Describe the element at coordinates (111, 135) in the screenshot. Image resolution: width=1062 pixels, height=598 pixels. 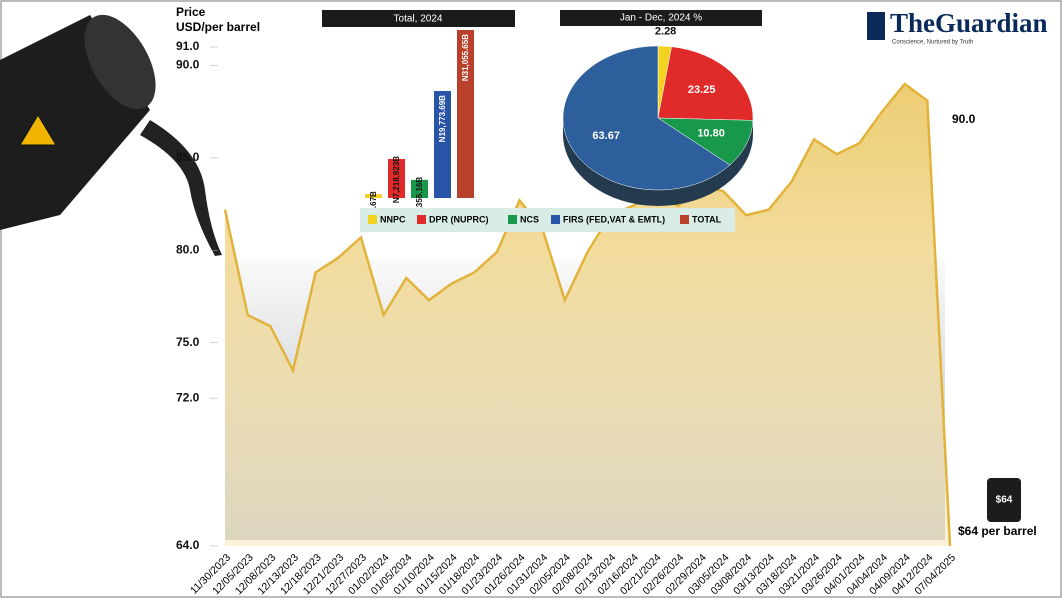
I see `oil-barrel` at that location.